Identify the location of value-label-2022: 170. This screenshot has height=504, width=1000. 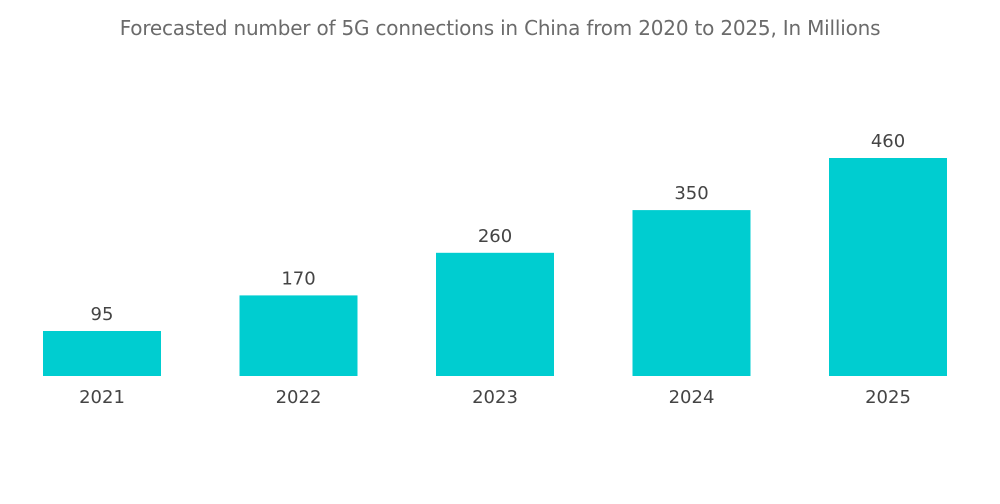
(298, 278).